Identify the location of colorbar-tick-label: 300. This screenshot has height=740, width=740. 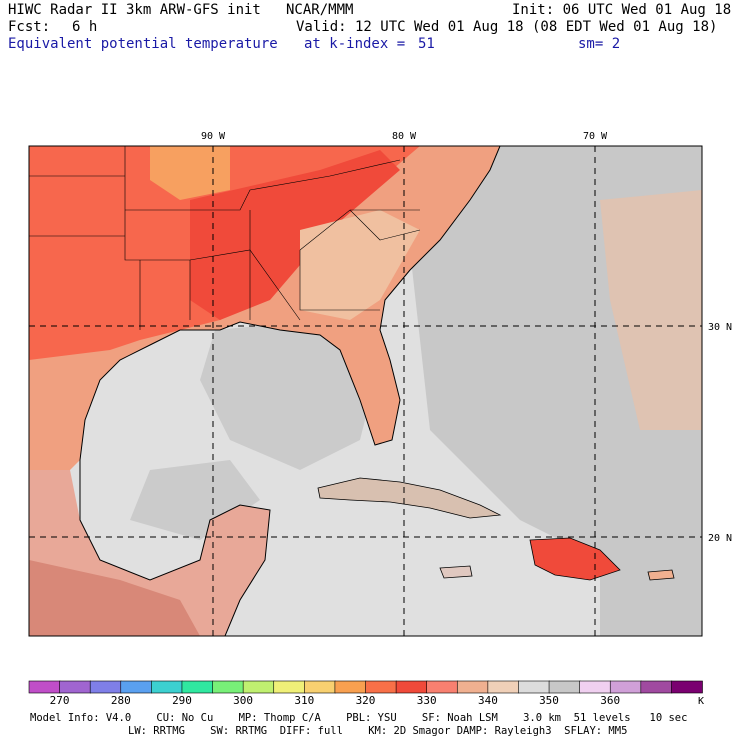
(243, 700).